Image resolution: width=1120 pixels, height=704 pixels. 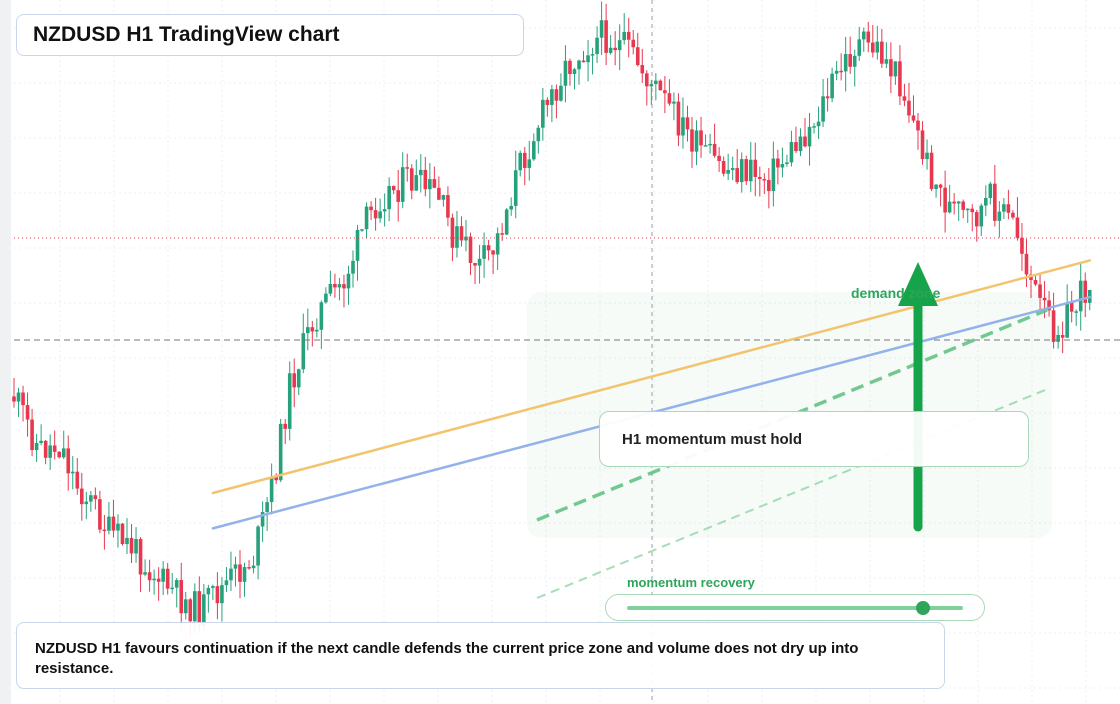 I want to click on momentum-slider, so click(x=795, y=607).